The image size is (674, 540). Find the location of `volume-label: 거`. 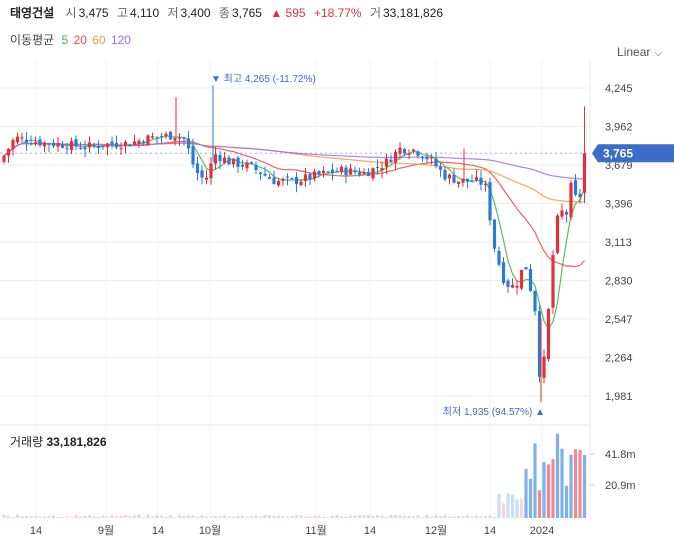

volume-label: 거 is located at coordinates (375, 13).